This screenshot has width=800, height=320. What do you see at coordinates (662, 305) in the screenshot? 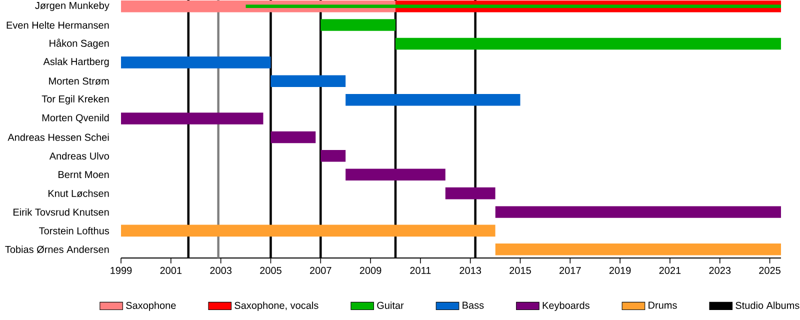
I see `legend-label: Drums` at bounding box center [662, 305].